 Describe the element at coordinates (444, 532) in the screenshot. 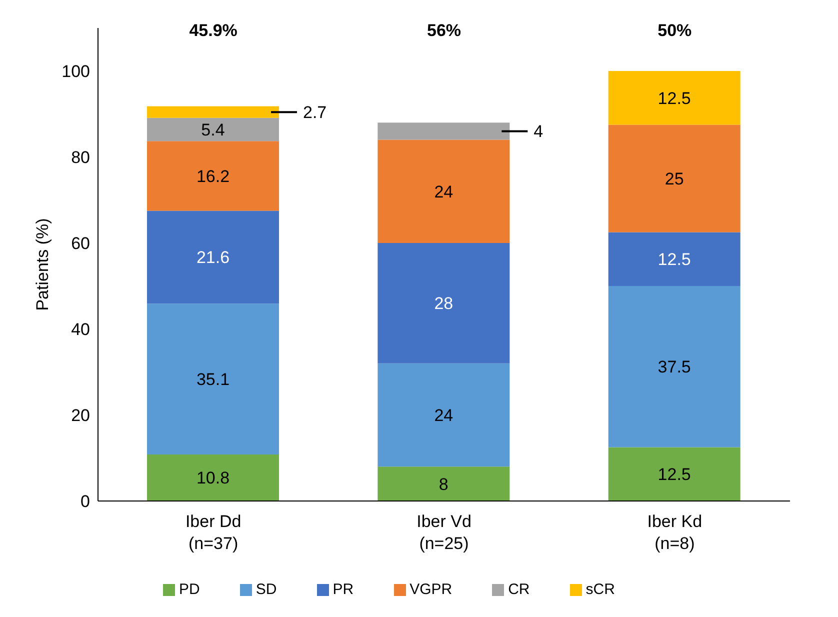

I see `x-tick-label: Iber Vd (n=25)` at that location.